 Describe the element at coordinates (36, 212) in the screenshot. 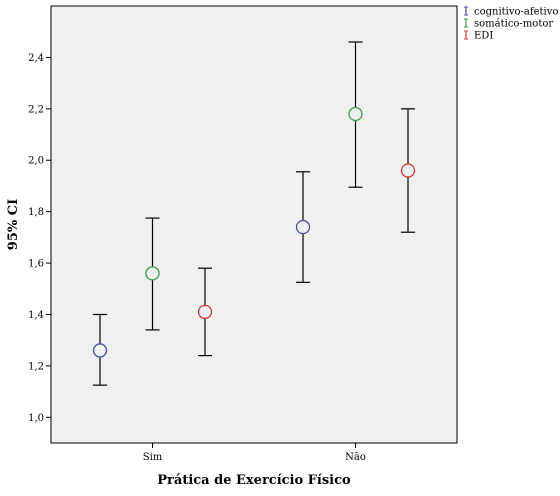

I see `y-tick-label: 1,8` at that location.